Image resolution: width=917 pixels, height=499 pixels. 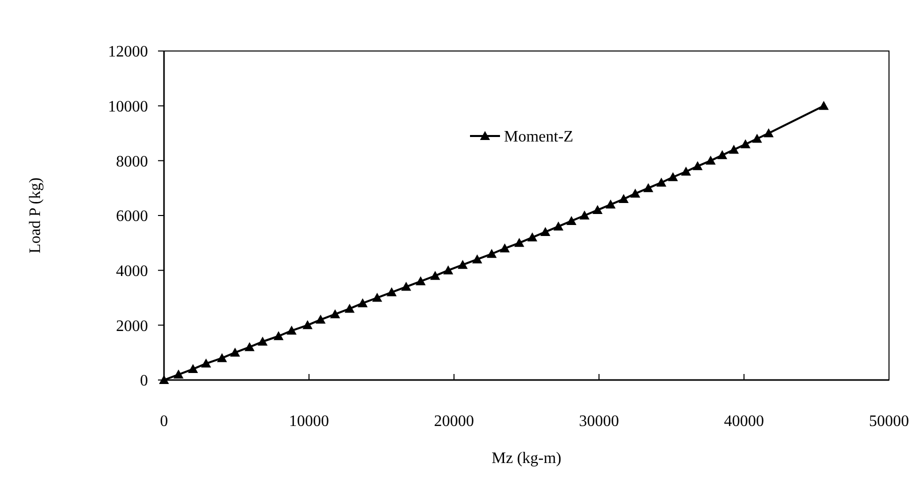 What do you see at coordinates (309, 421) in the screenshot?
I see `x-tick-label: 10000` at bounding box center [309, 421].